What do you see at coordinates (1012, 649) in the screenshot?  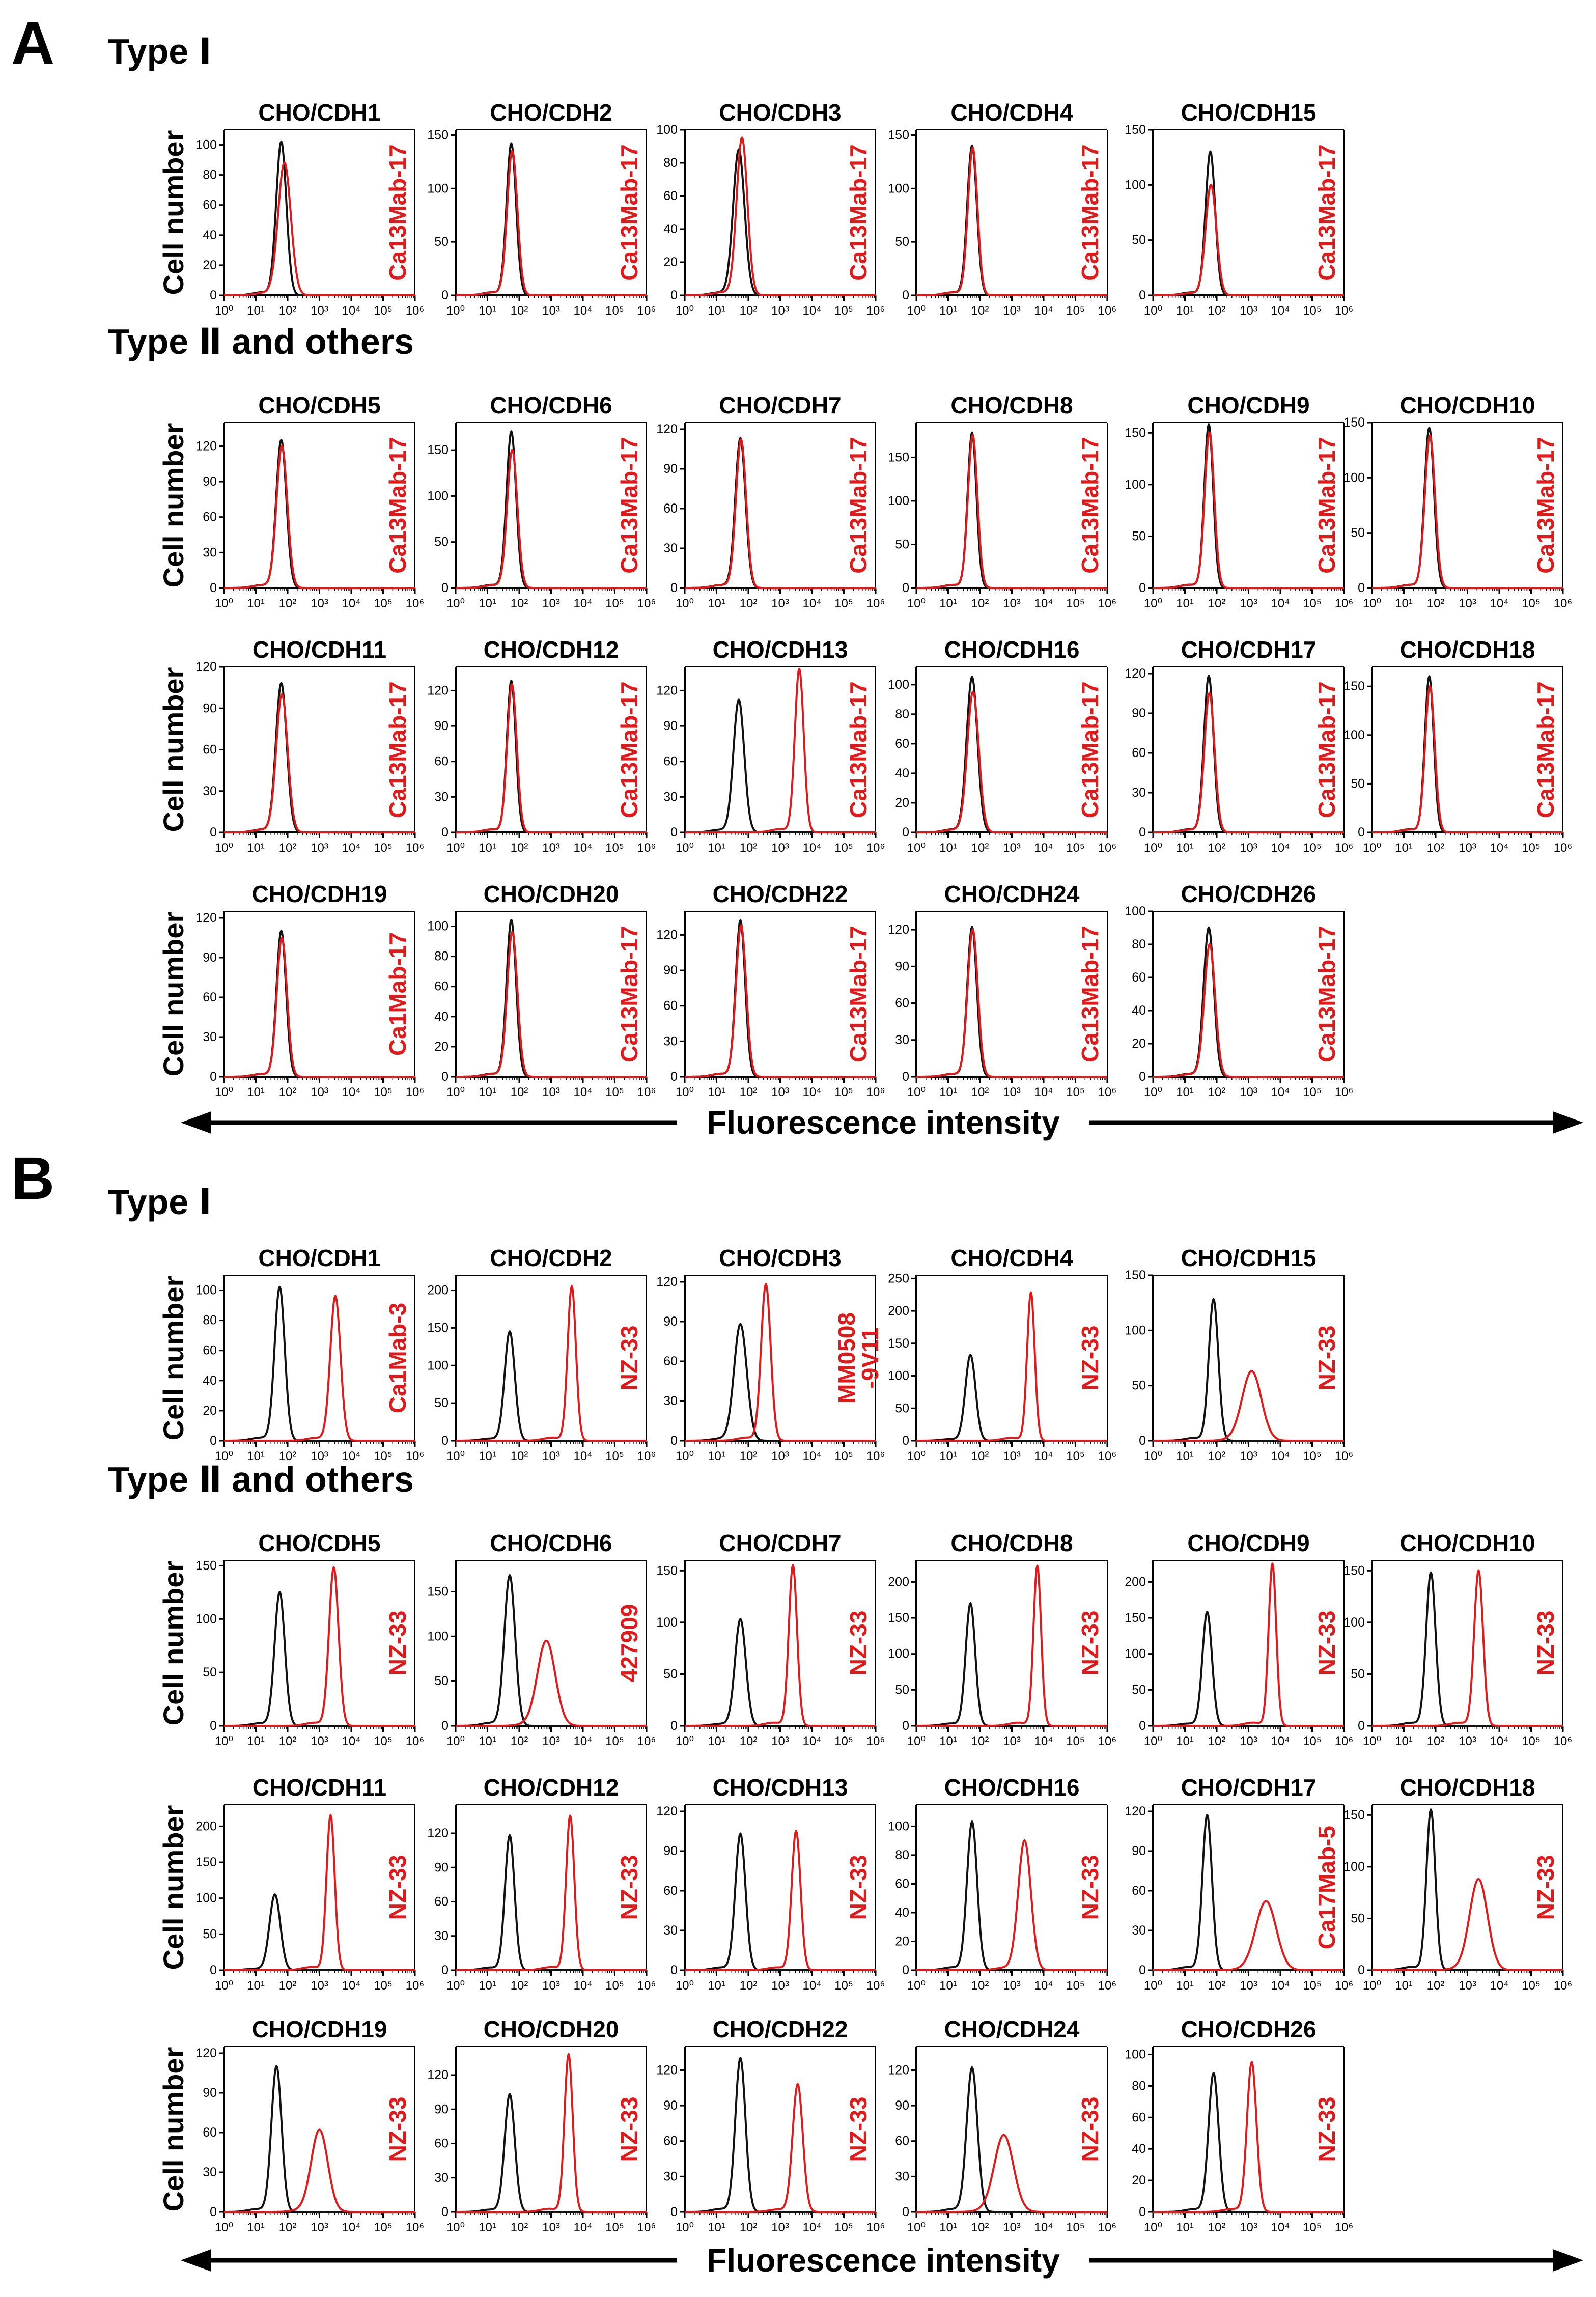 I see `plot-title: CHO/CDH16` at bounding box center [1012, 649].